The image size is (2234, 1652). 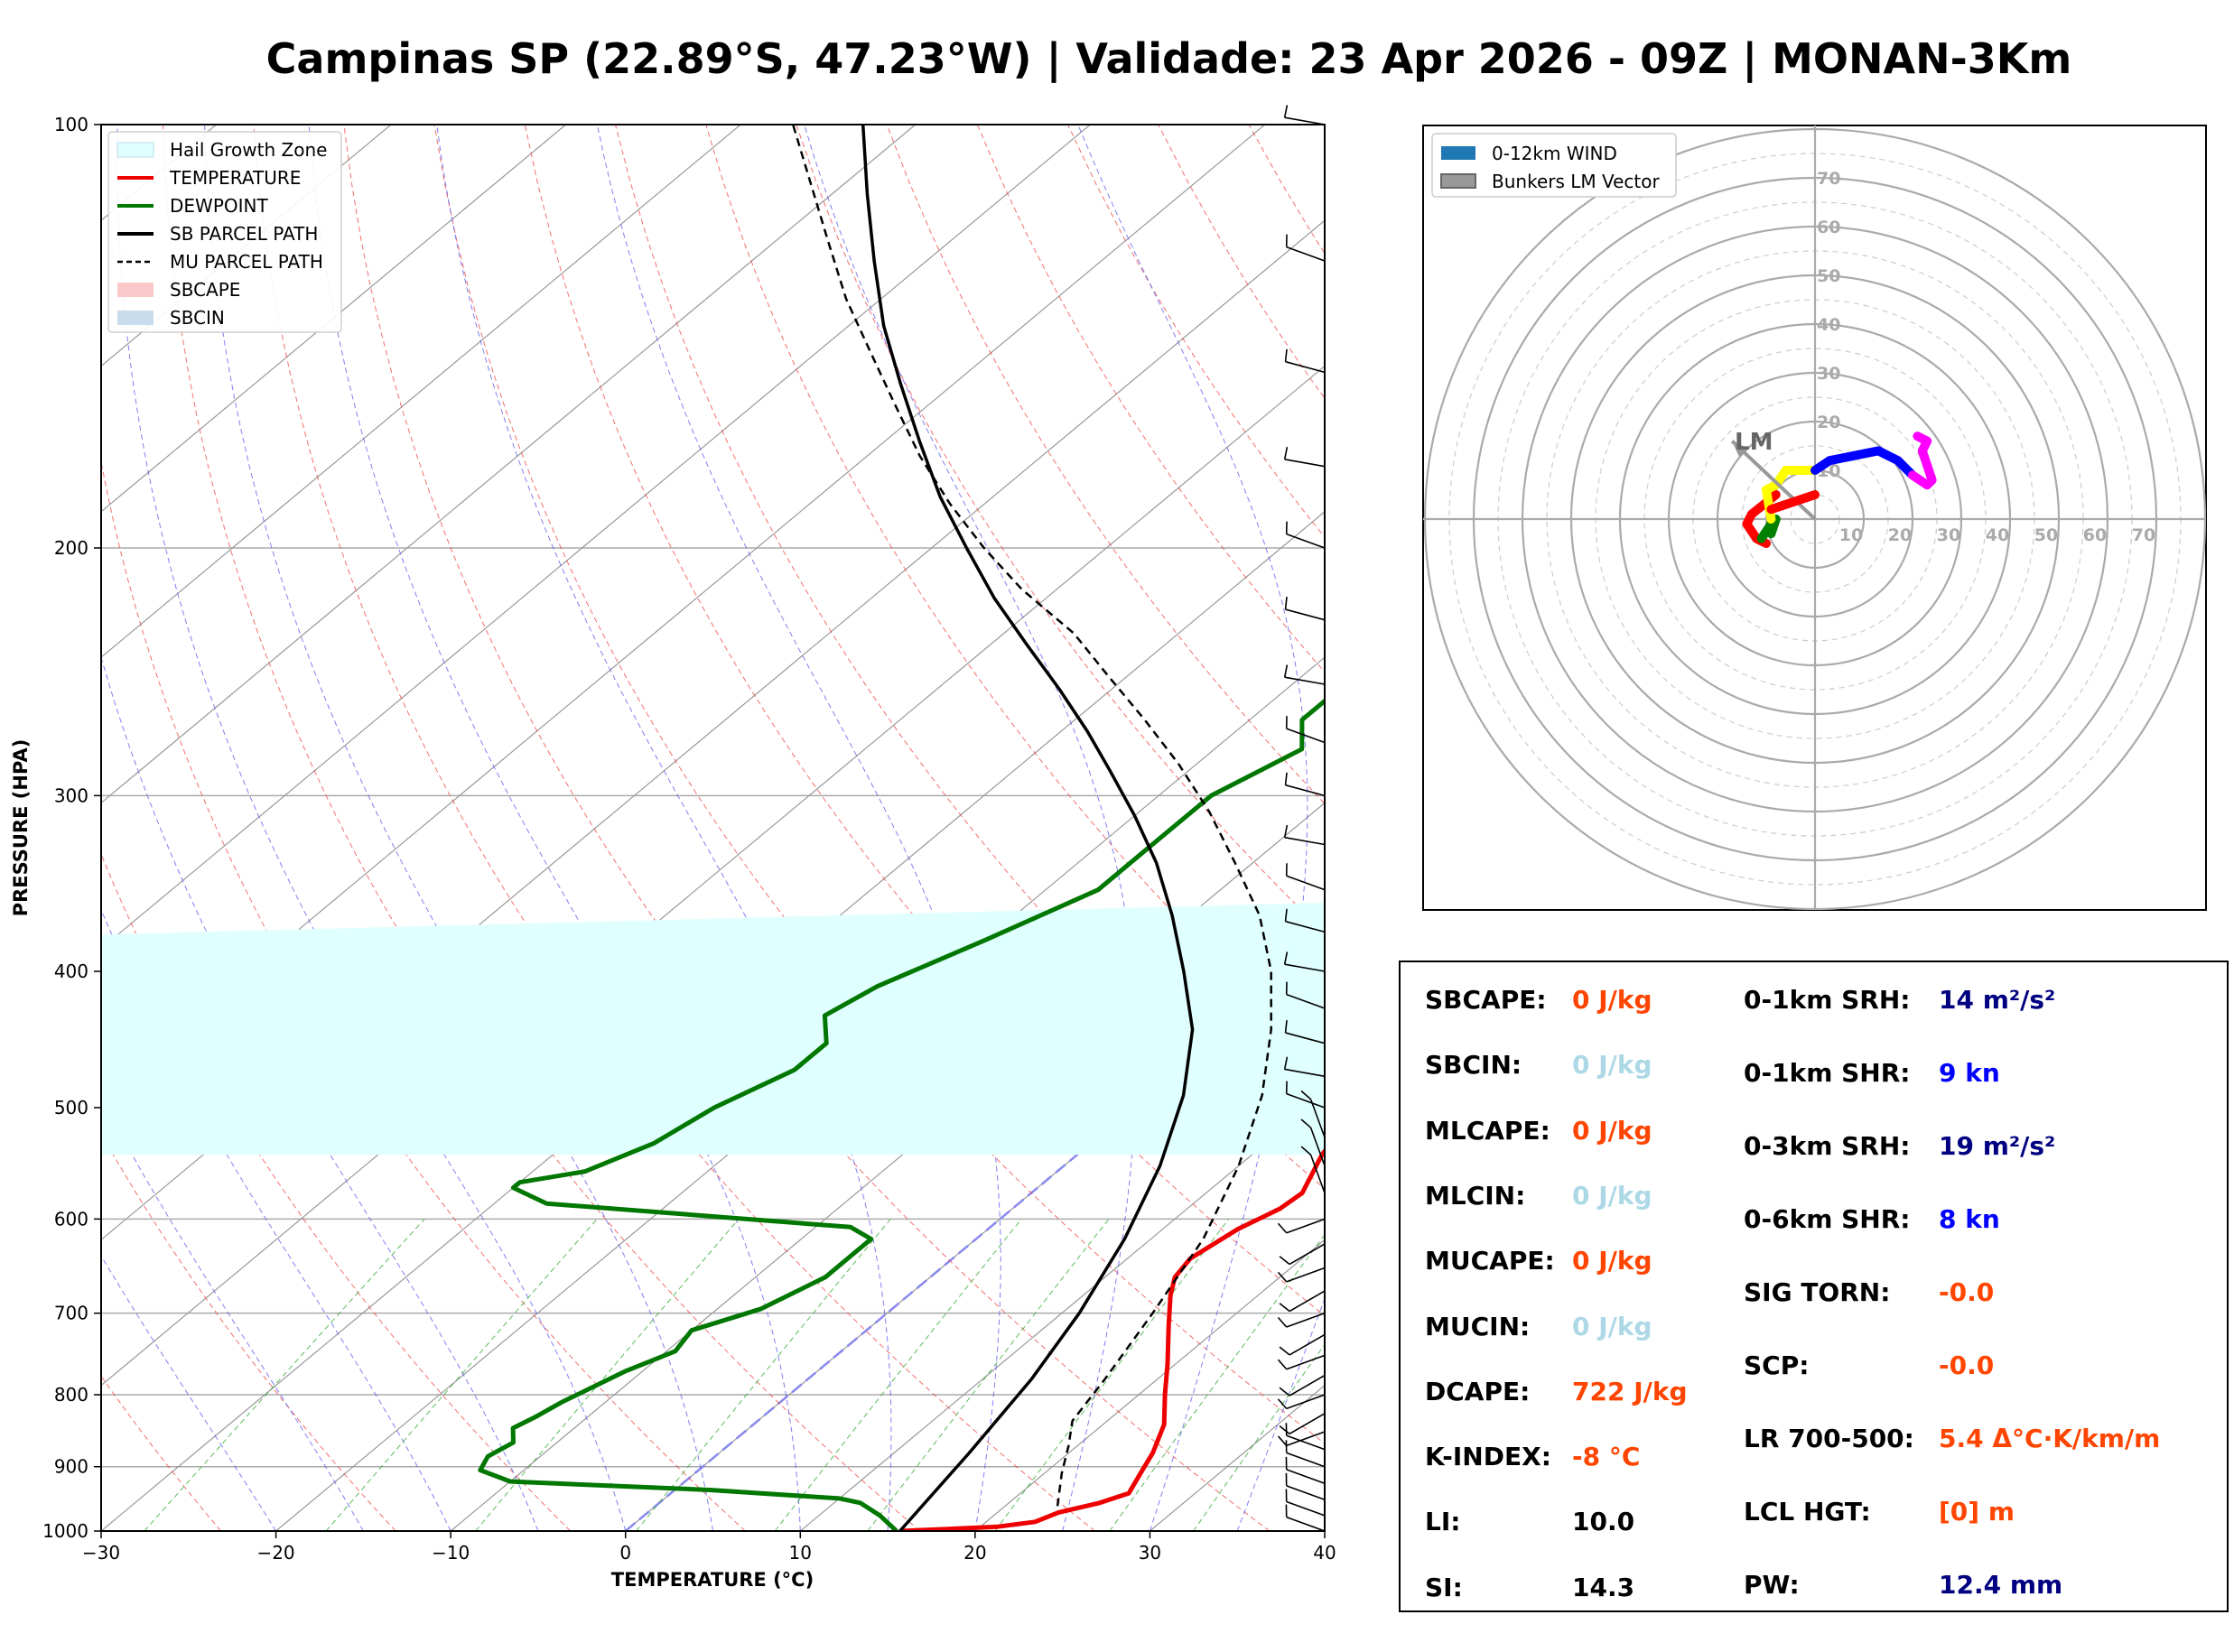 I want to click on index-value: 8 kn, so click(x=1969, y=1219).